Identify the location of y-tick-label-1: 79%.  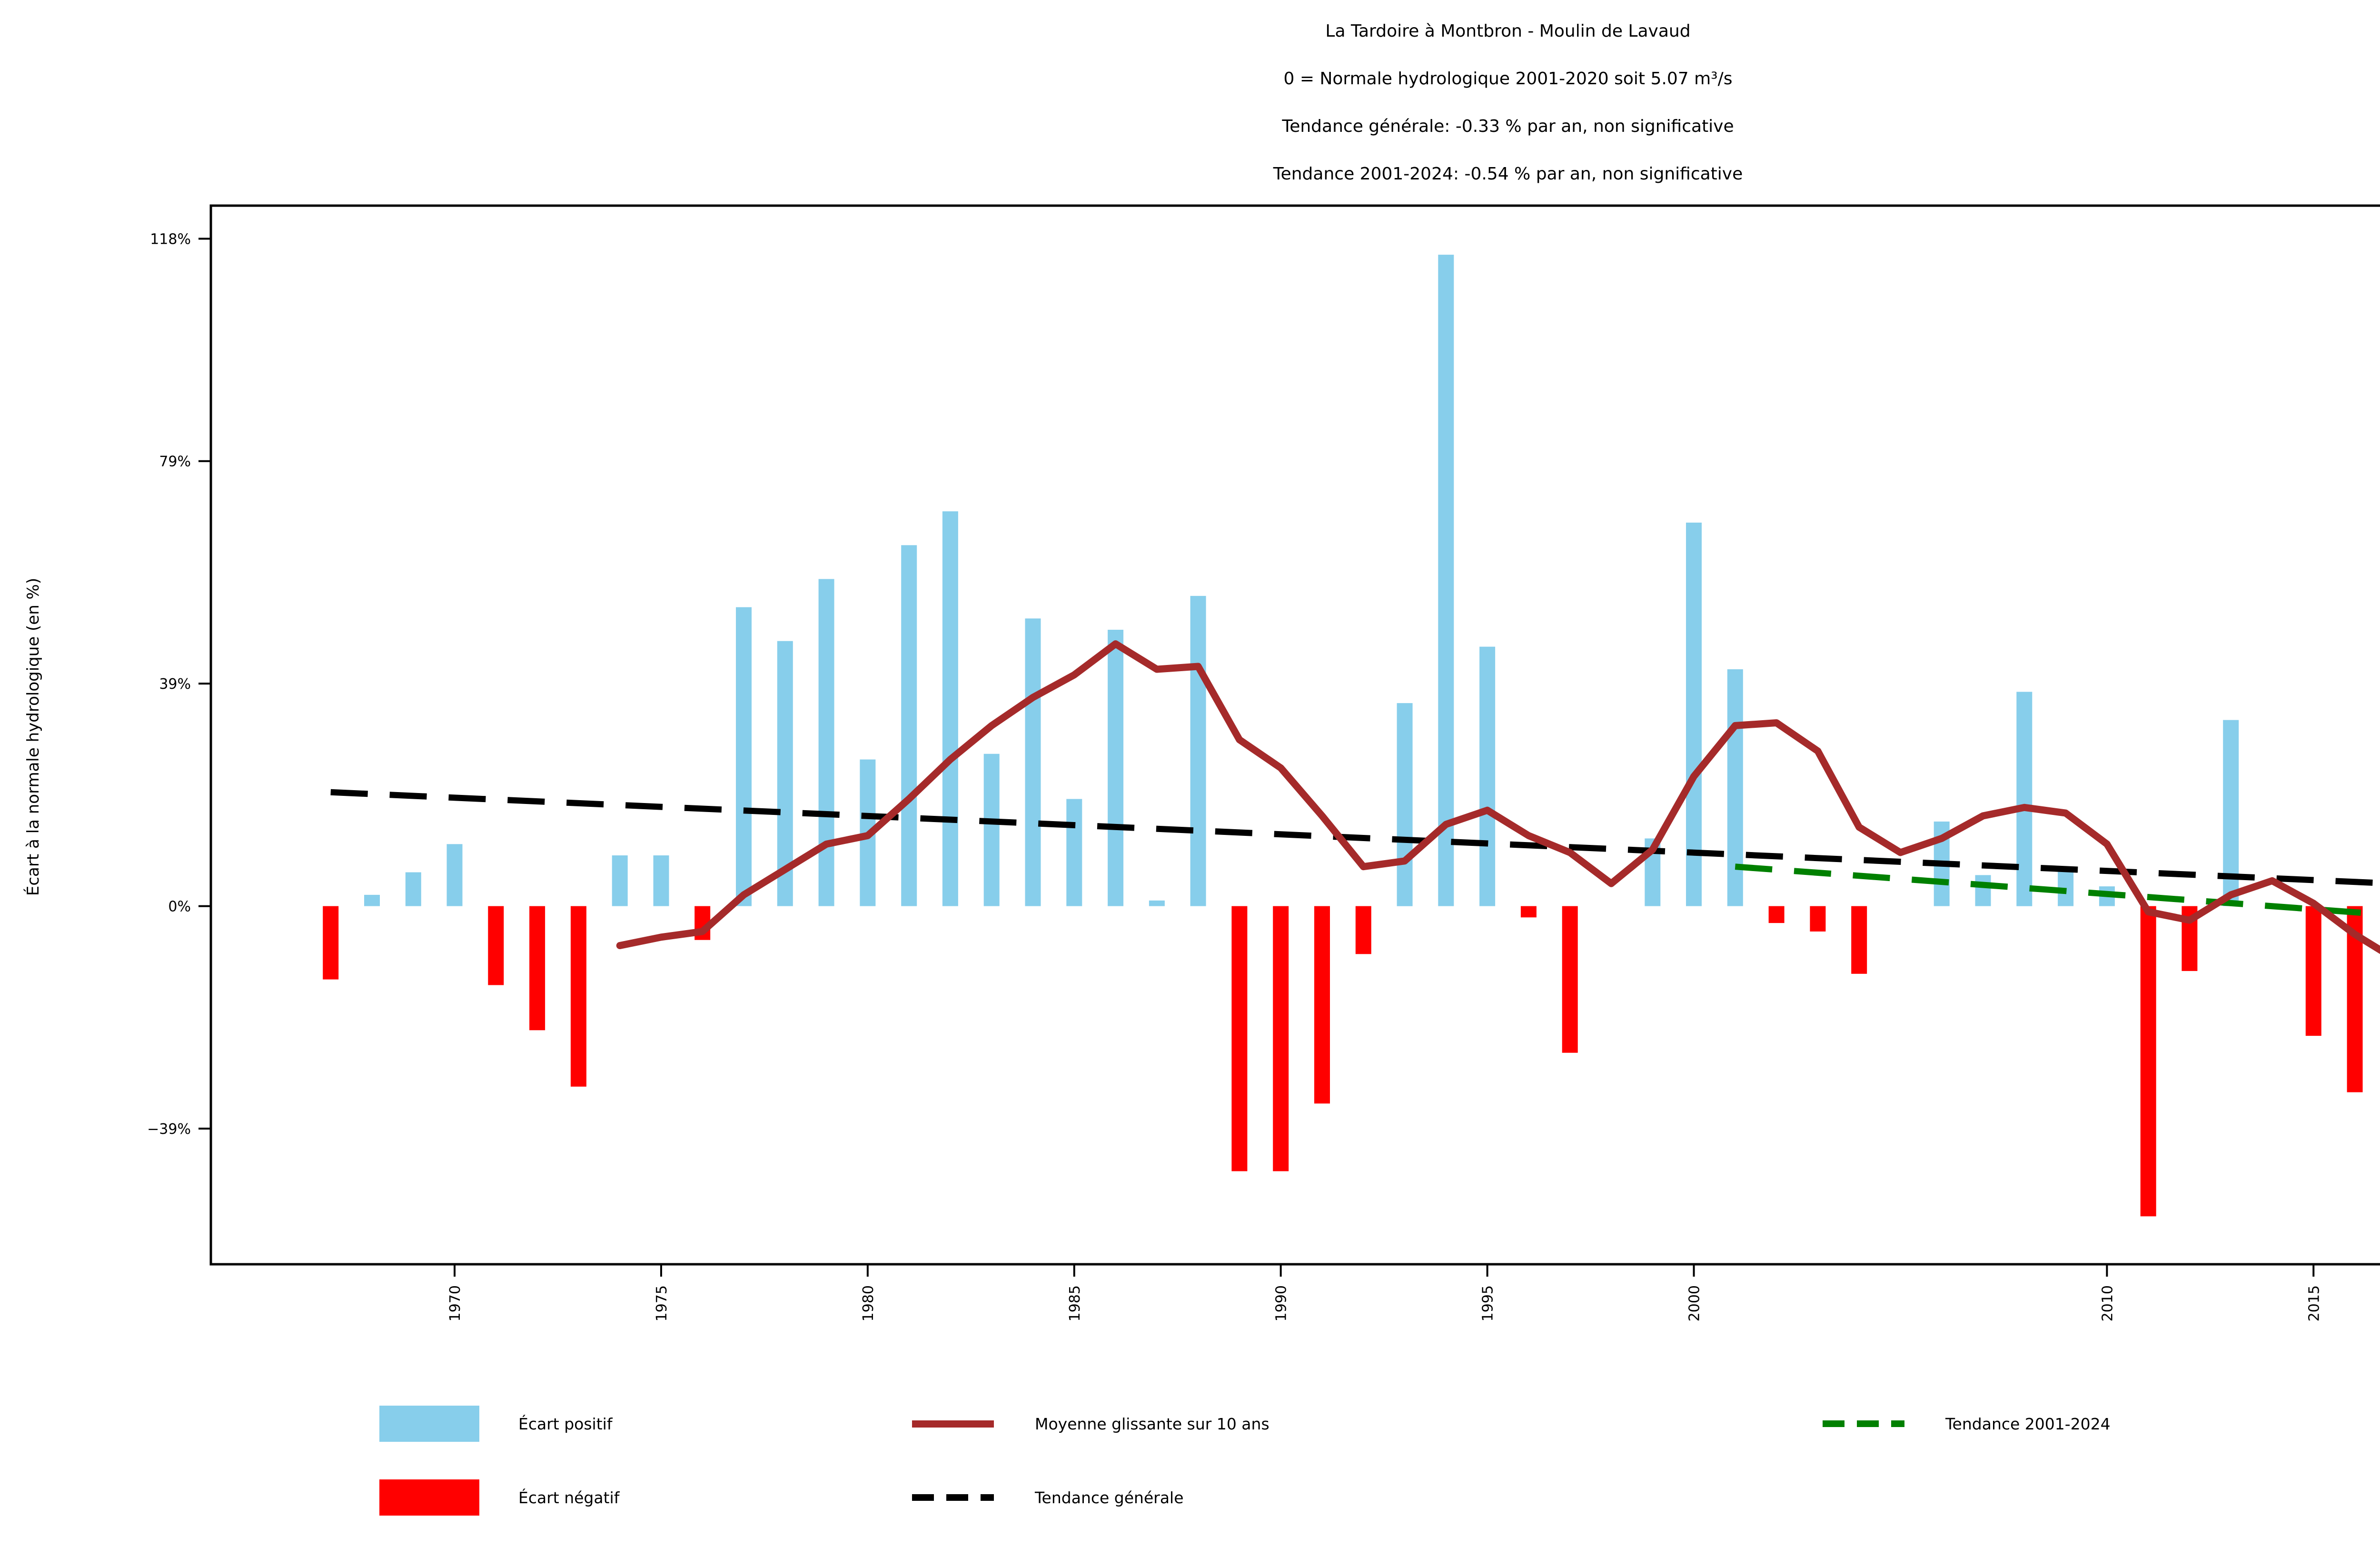
(175, 462).